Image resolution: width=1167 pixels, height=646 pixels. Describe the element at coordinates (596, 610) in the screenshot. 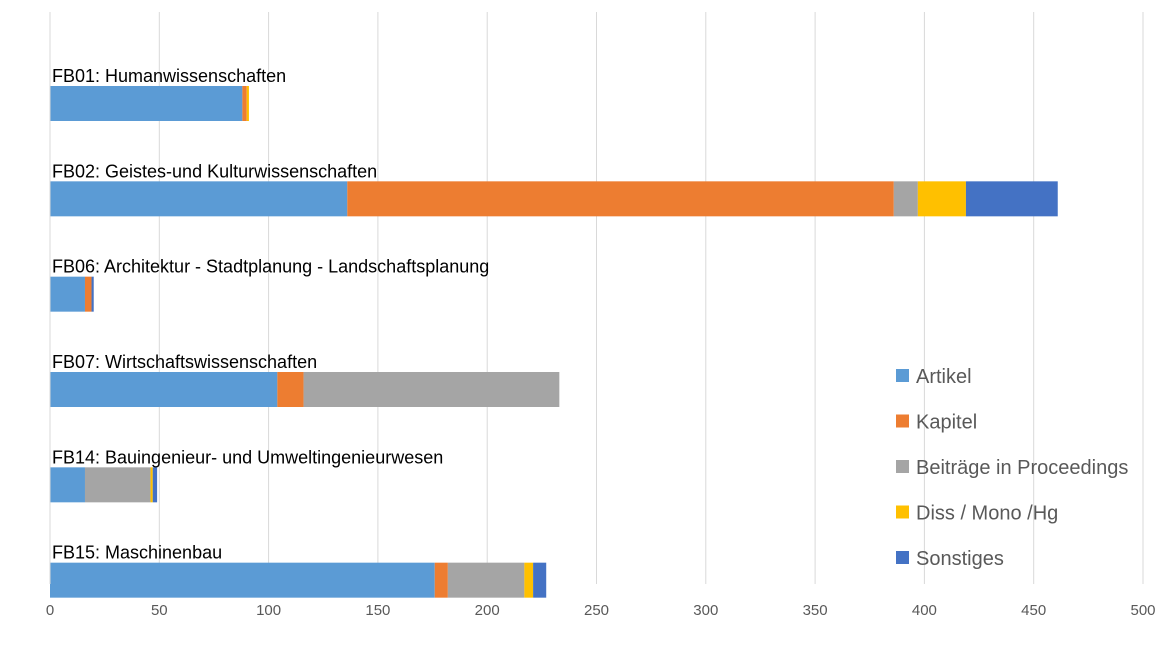

I see `x-tick-label: 250` at that location.